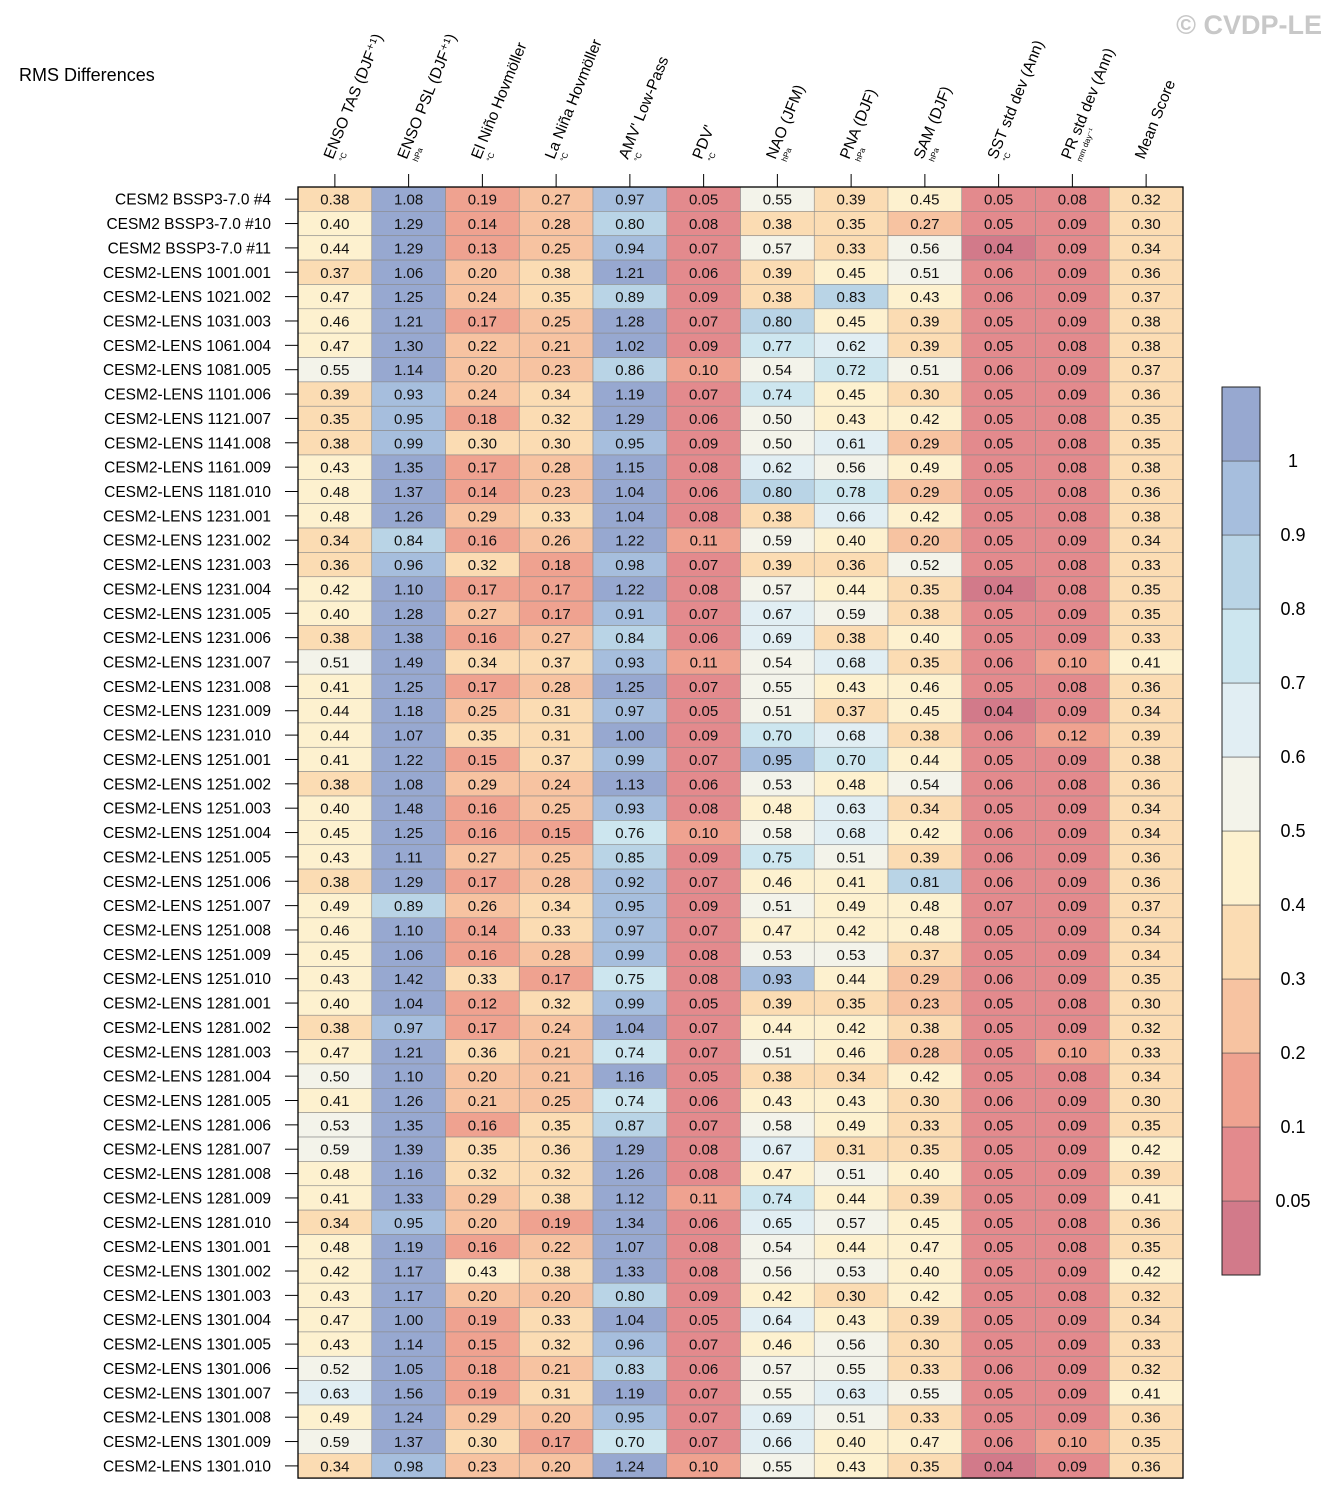  I want to click on cell-value: 1.33, so click(629, 1272).